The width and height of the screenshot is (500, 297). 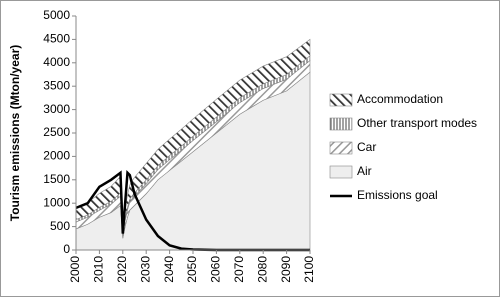 I want to click on x-tick-label: 2040, so click(x=169, y=269).